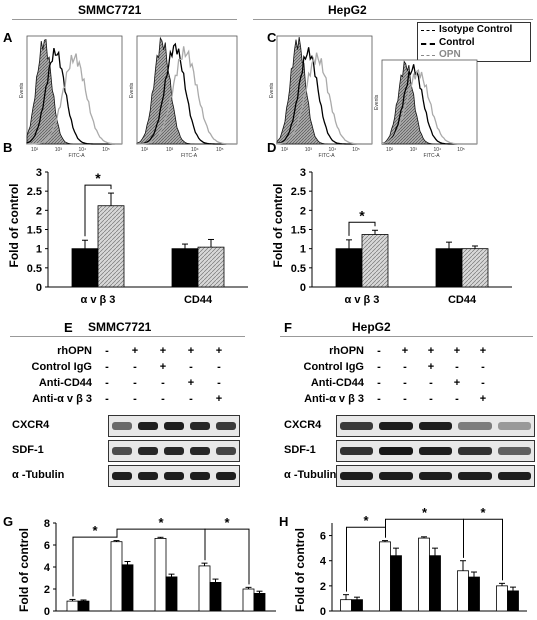  I want to click on blot-row-label: Control IgG, so click(62, 367).